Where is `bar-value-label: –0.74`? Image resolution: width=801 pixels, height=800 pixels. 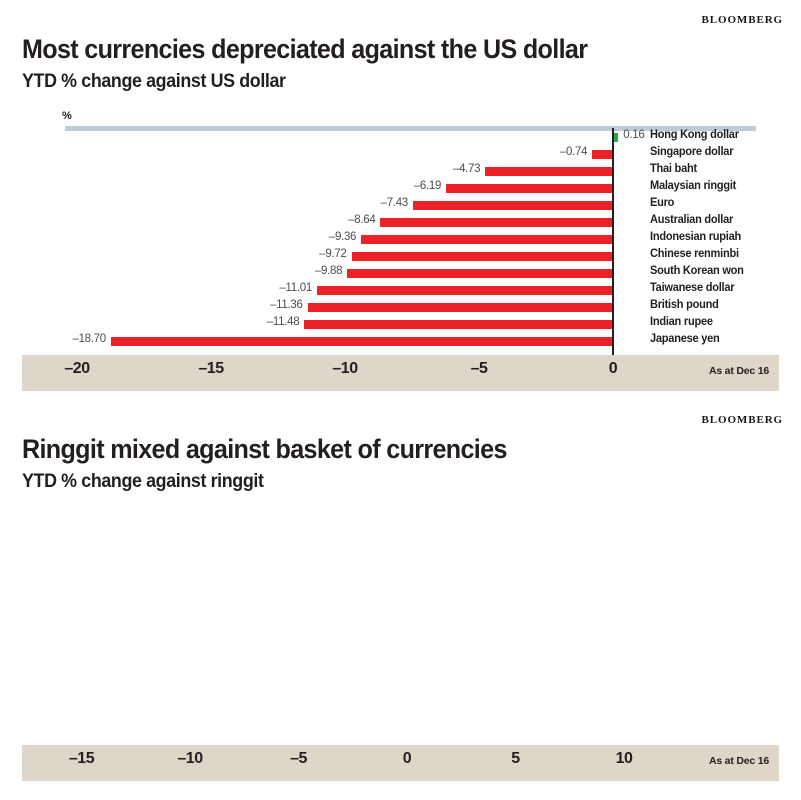
bar-value-label: –0.74 is located at coordinates (573, 152).